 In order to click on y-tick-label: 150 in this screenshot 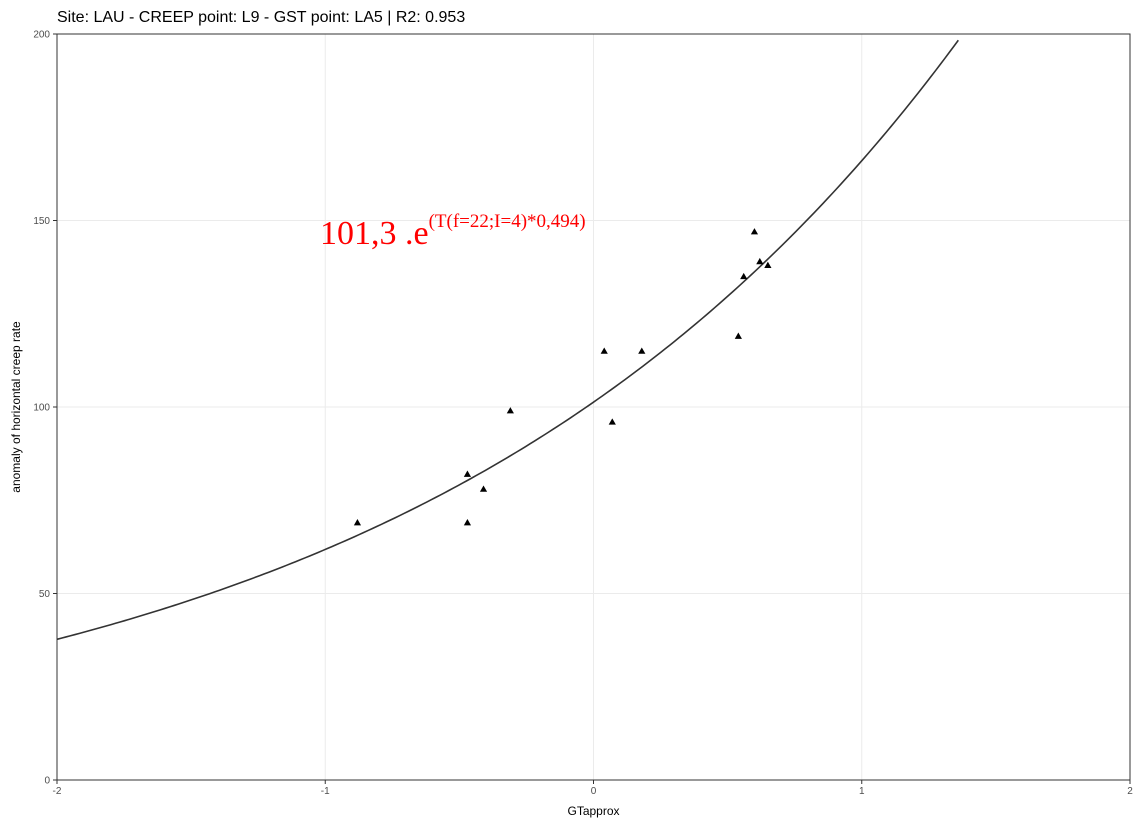, I will do `click(41, 221)`.